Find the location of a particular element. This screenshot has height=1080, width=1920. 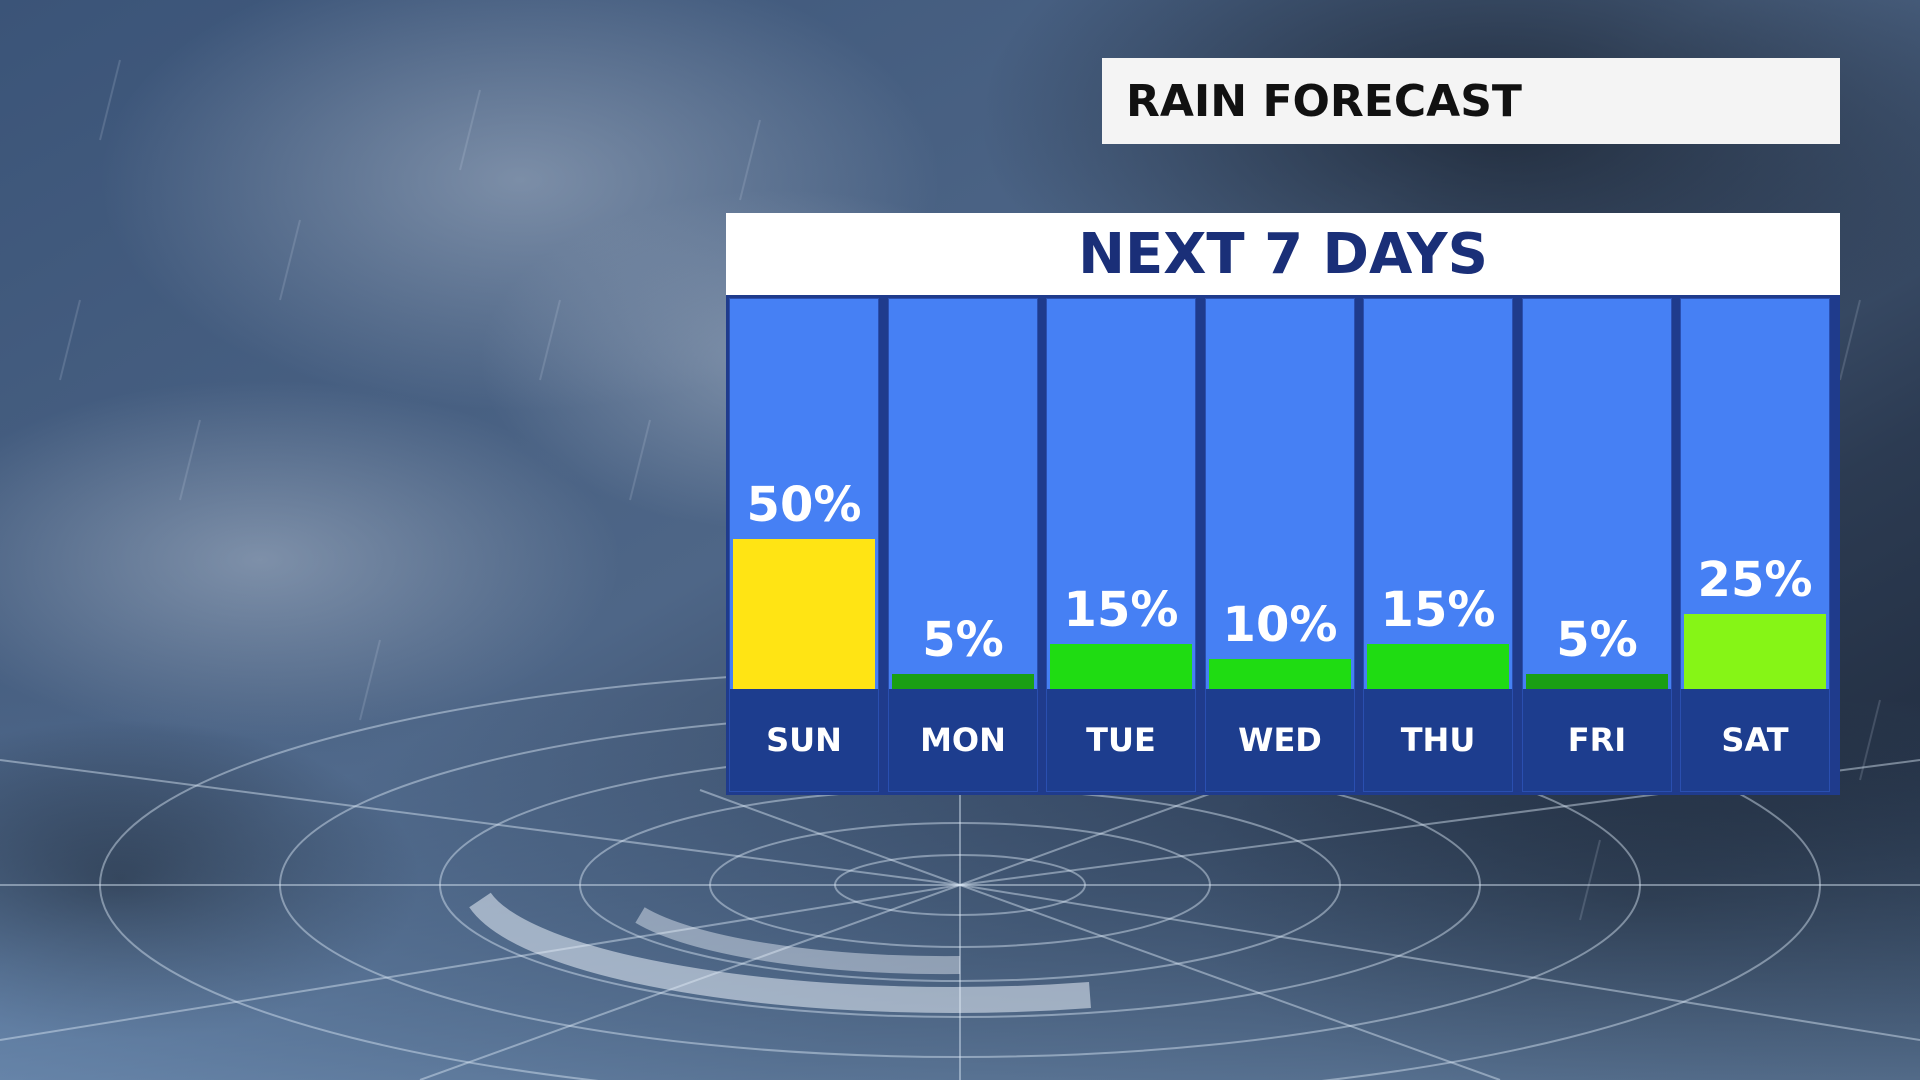

value-label-wed: 10% is located at coordinates (1280, 625).